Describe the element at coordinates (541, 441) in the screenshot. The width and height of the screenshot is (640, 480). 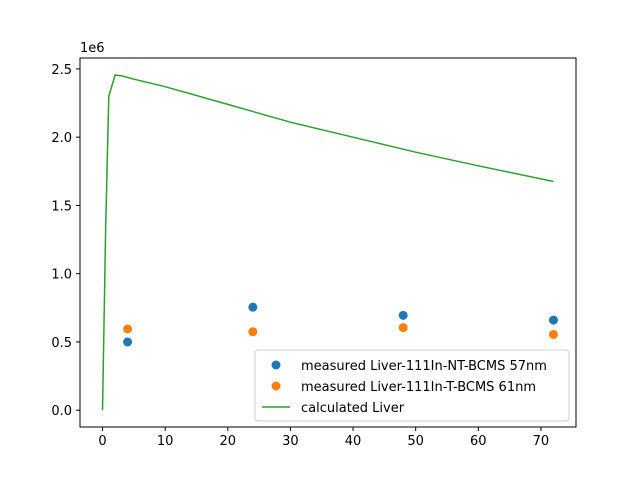
I see `x-tick-label: 70` at that location.